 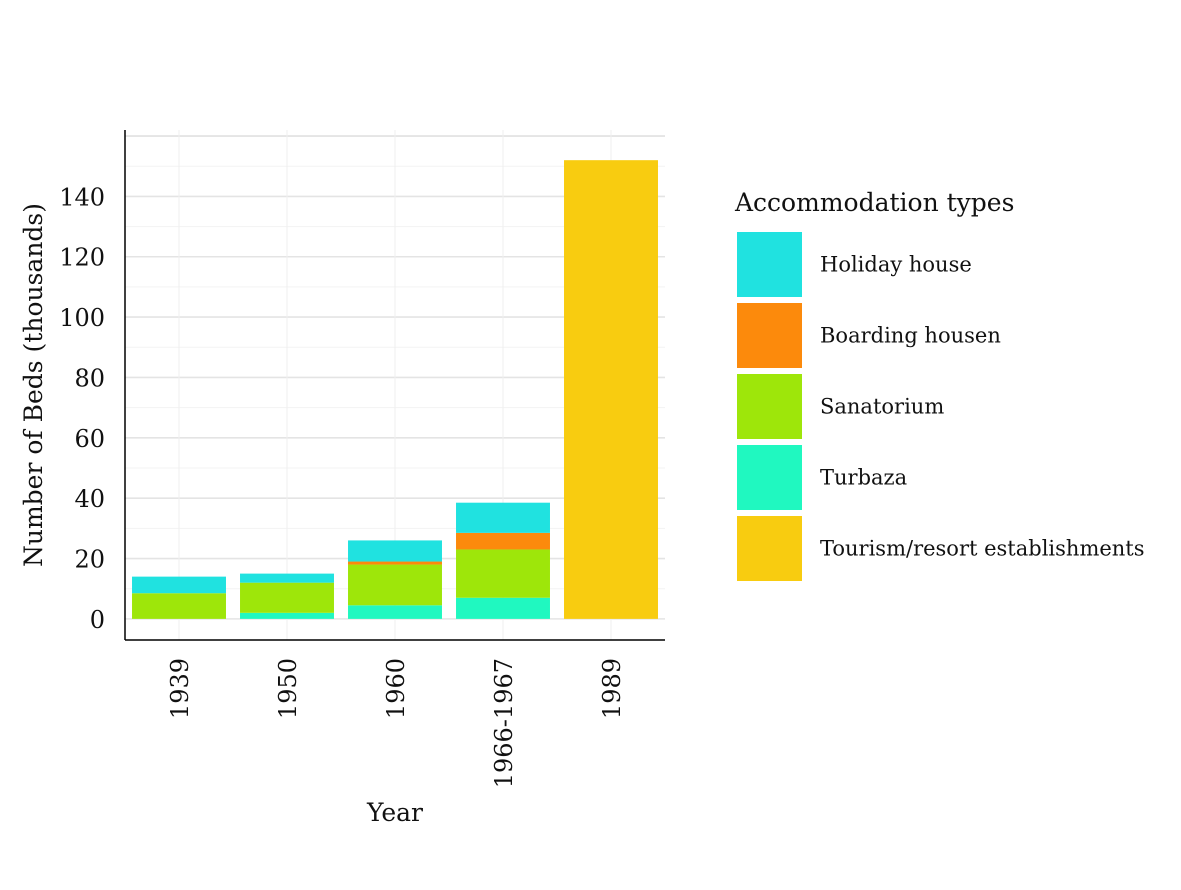 What do you see at coordinates (874, 202) in the screenshot?
I see `legend-title: Accommodation types` at bounding box center [874, 202].